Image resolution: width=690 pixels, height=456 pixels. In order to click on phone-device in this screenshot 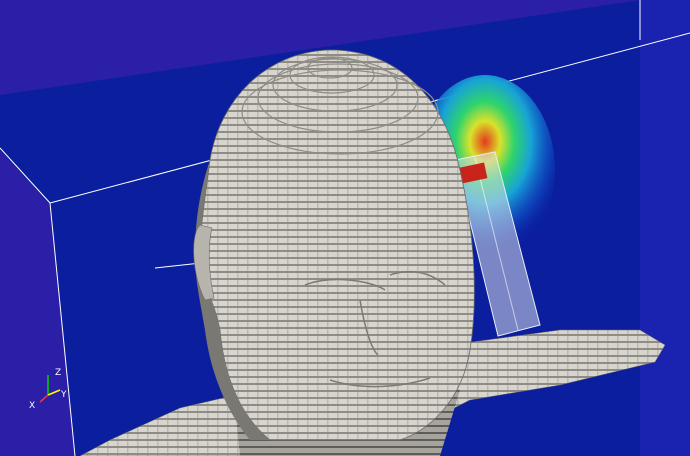, I will do `click(497, 244)`.